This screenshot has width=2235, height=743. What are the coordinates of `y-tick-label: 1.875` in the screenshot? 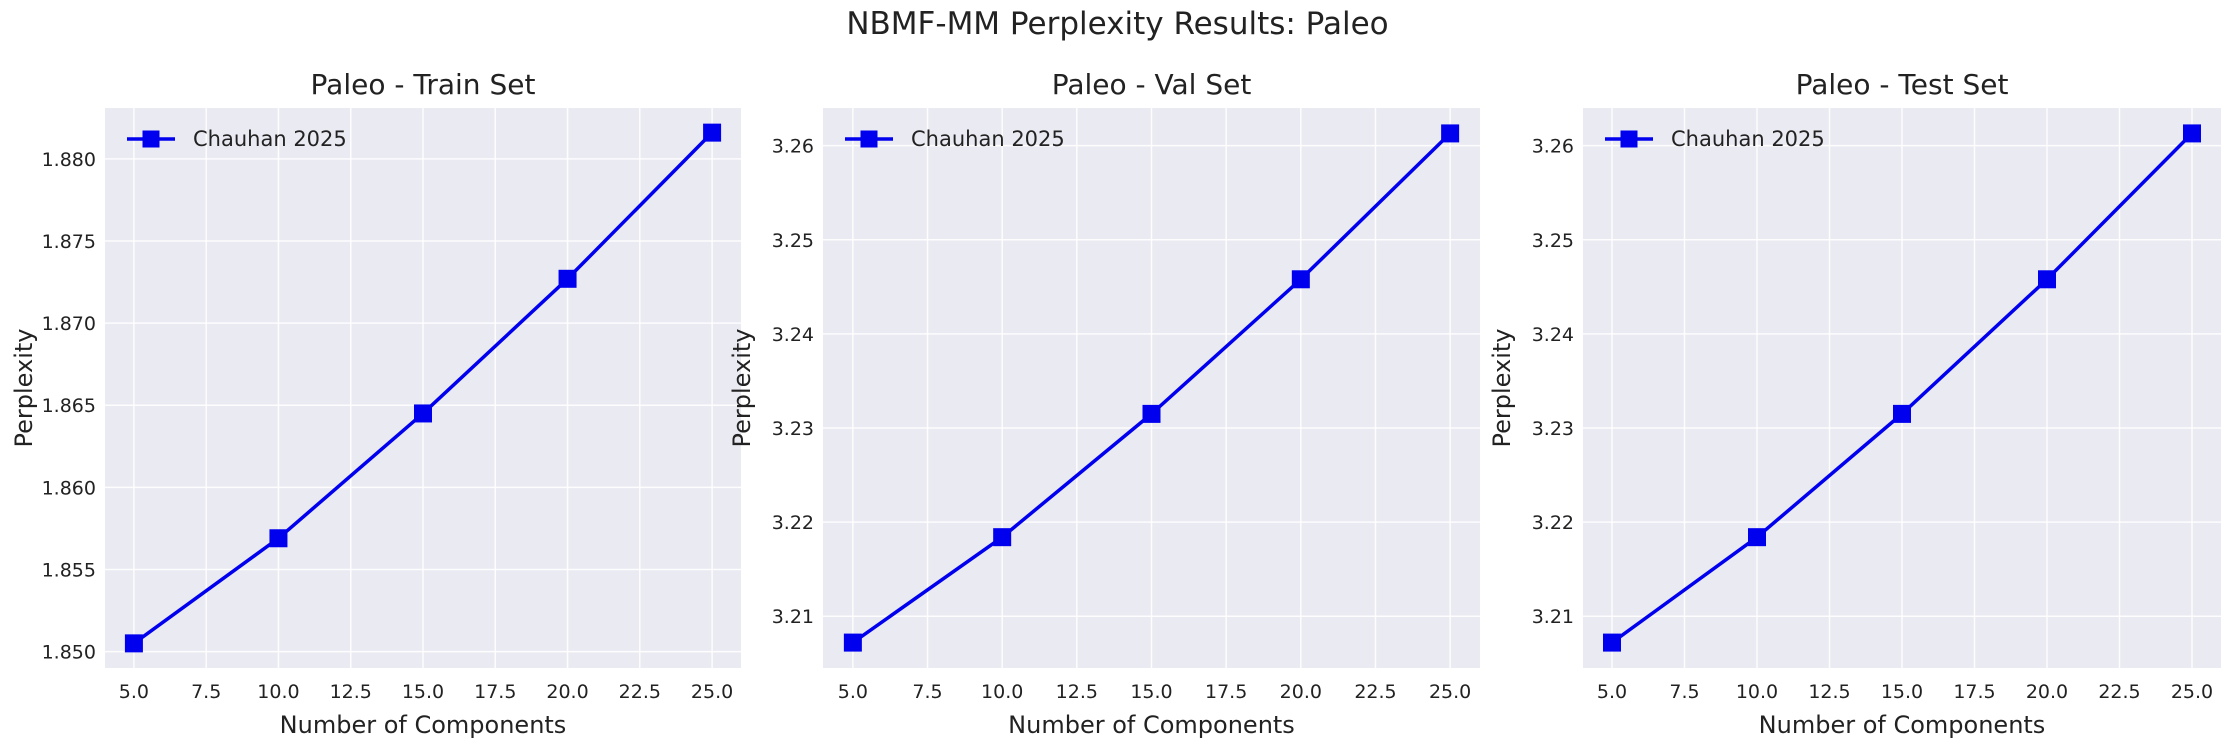 It's located at (69, 242).